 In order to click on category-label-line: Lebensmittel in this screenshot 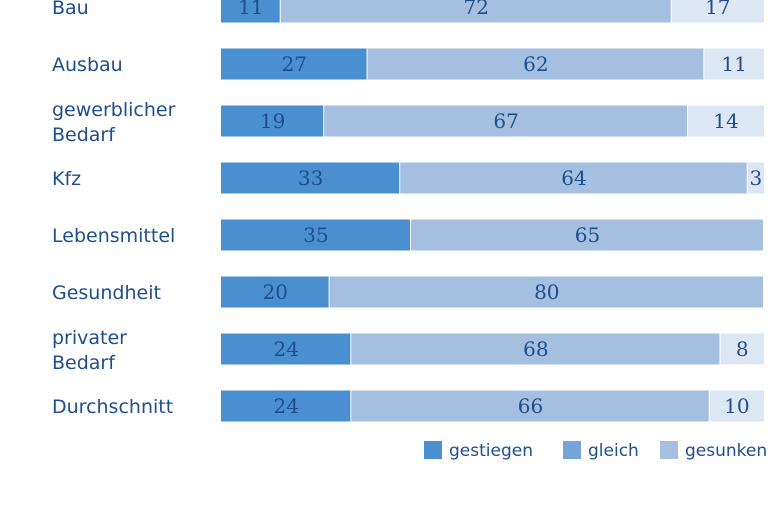, I will do `click(113, 236)`.